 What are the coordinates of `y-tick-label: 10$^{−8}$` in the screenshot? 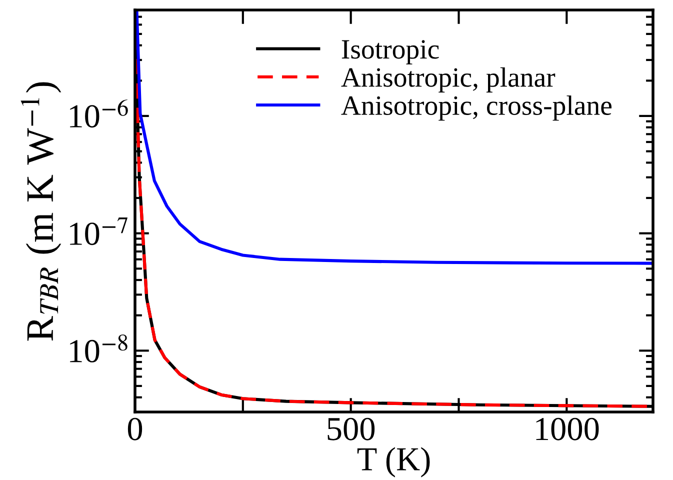 It's located at (99, 348).